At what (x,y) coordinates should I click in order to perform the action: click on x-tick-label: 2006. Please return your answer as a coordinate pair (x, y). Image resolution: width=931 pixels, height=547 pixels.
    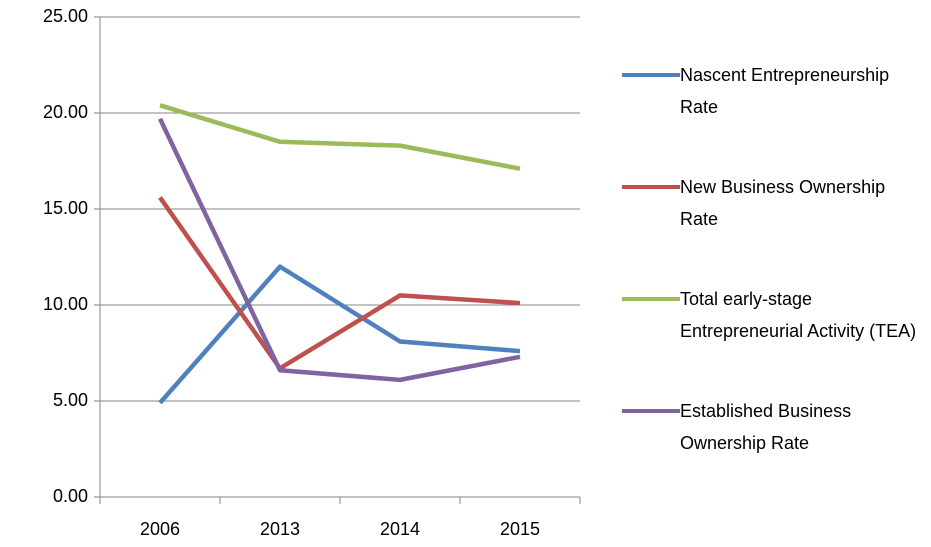
    Looking at the image, I should click on (160, 529).